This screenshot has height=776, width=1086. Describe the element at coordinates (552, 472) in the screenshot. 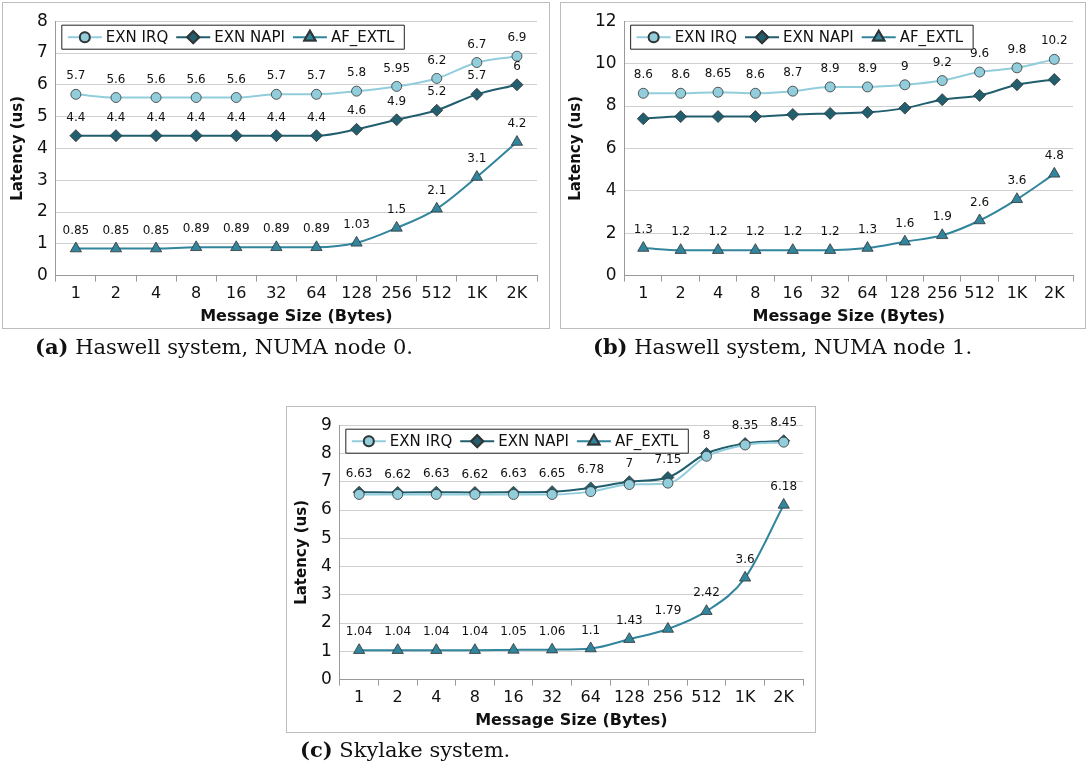

I see `data-label: 6.65` at that location.